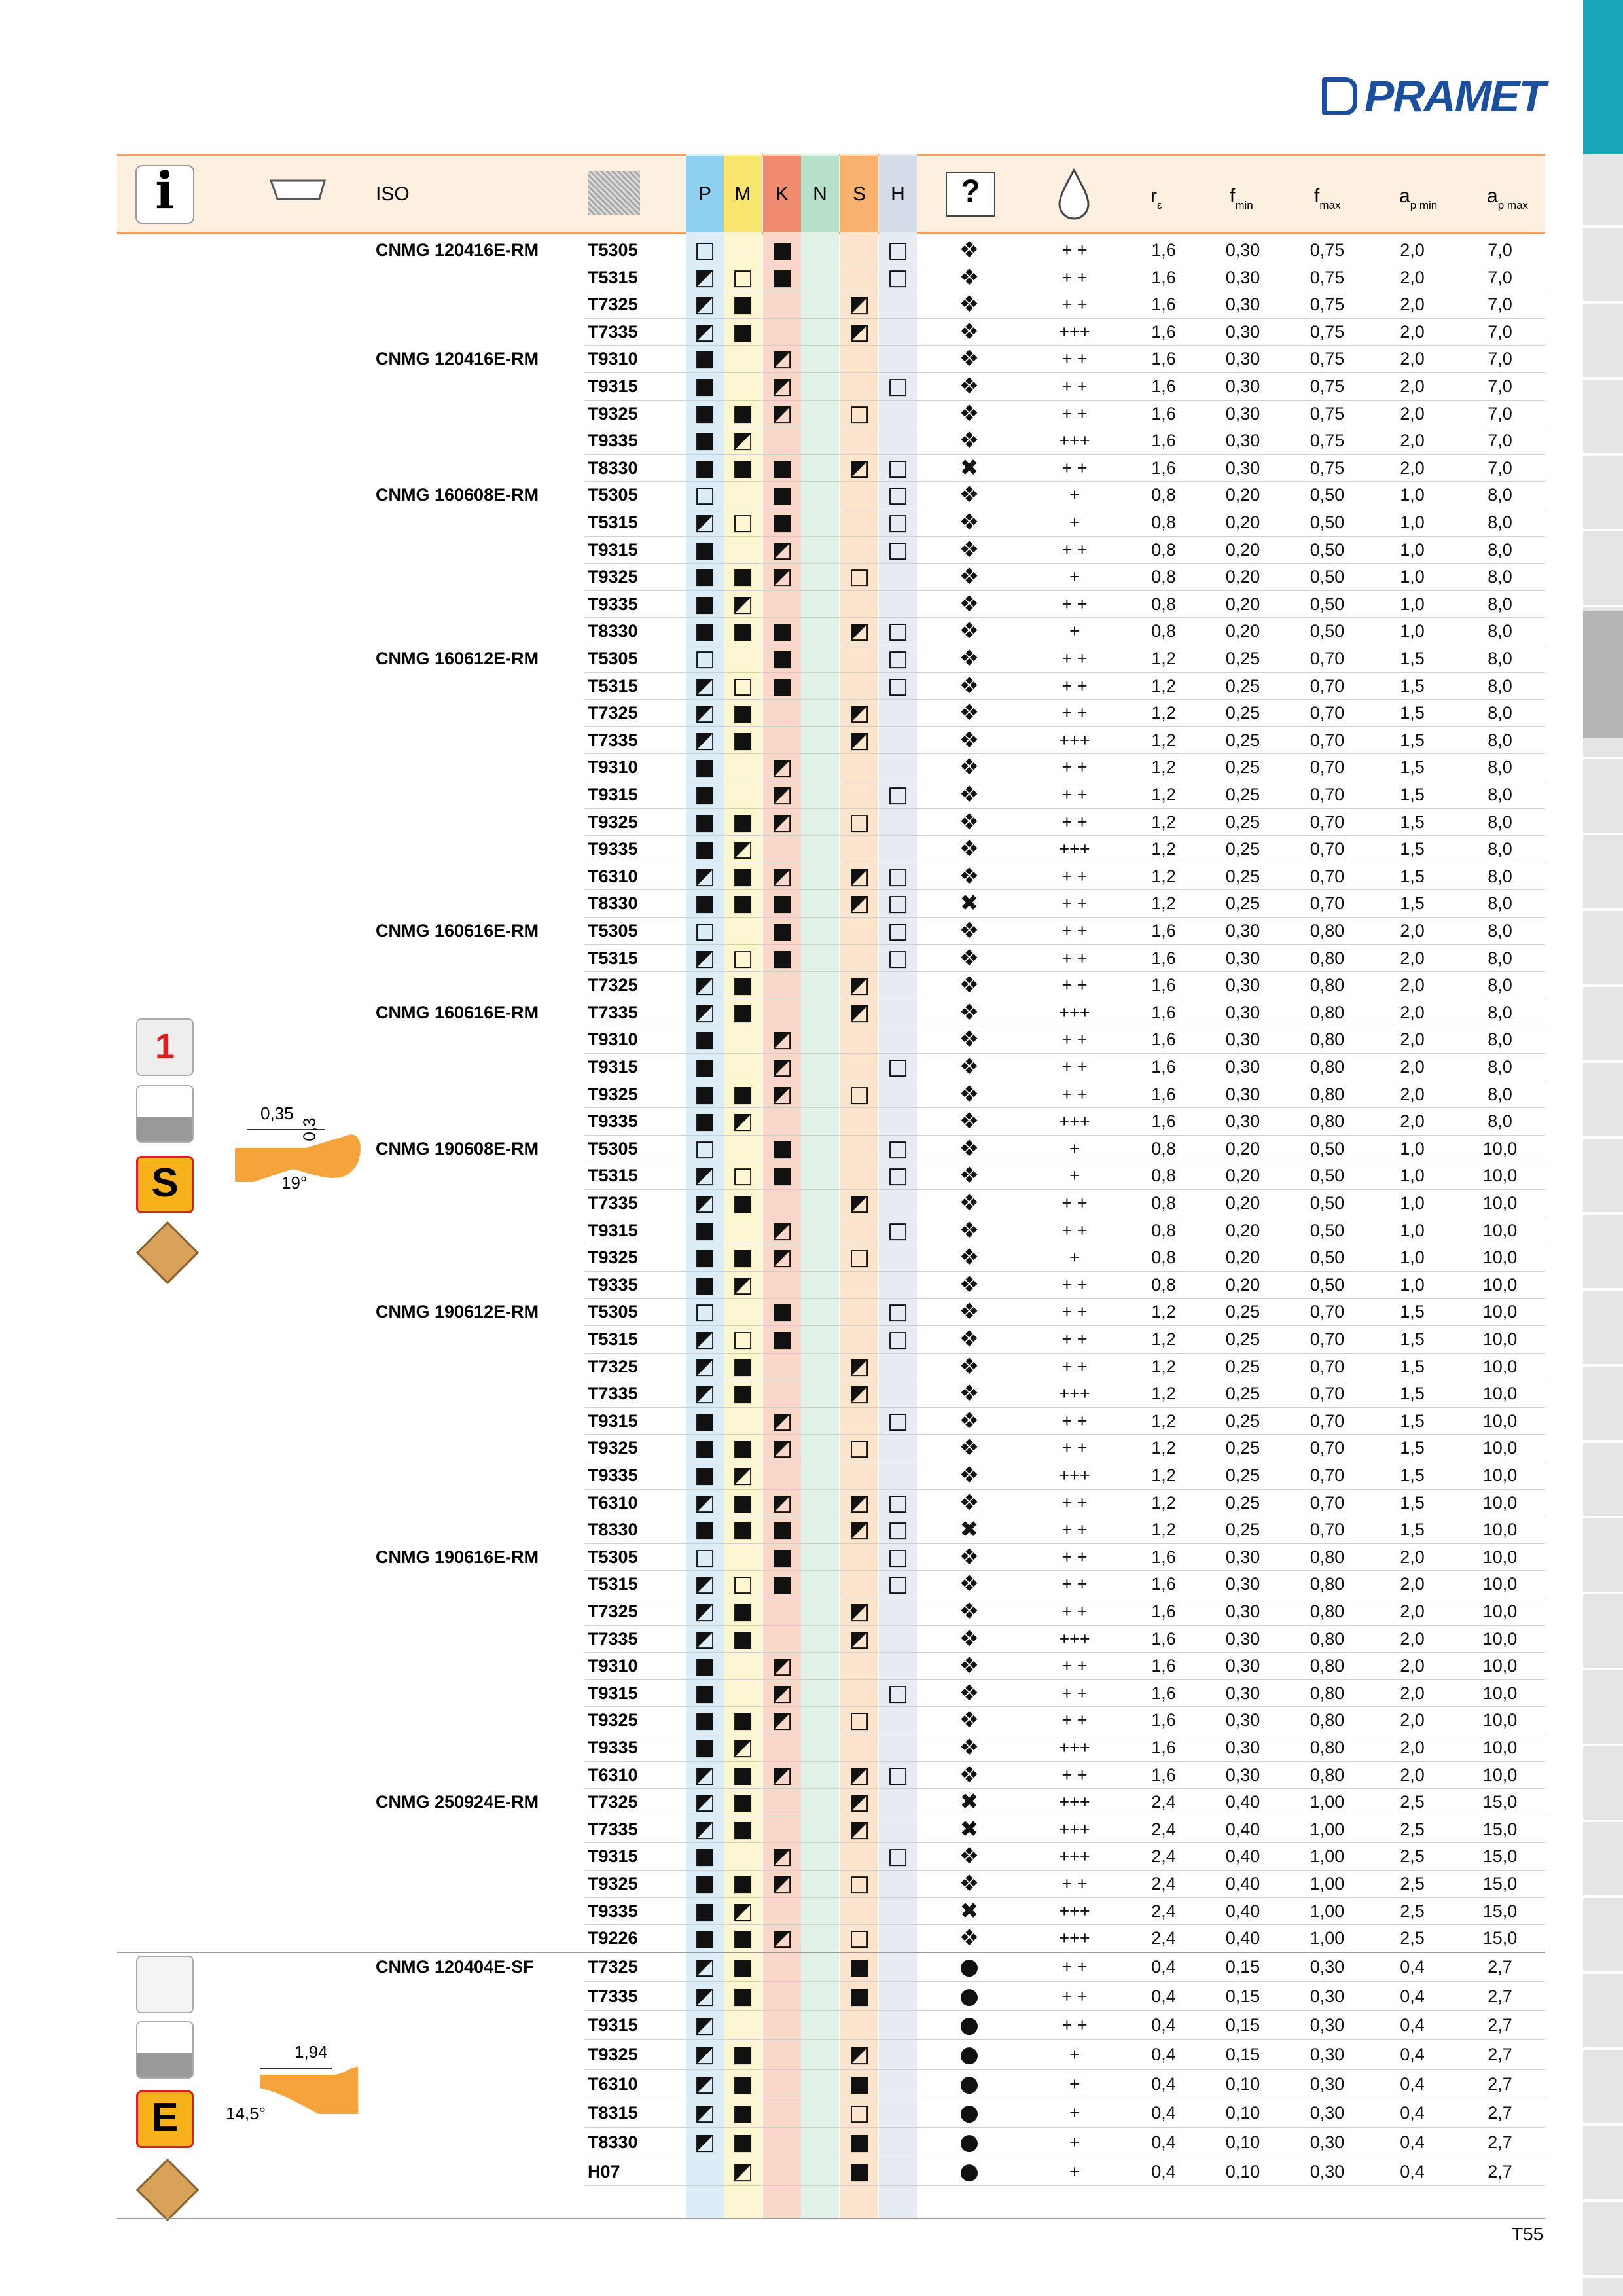 The image size is (1623, 2296). Describe the element at coordinates (1327, 1938) in the screenshot. I see `value: 1,00` at that location.